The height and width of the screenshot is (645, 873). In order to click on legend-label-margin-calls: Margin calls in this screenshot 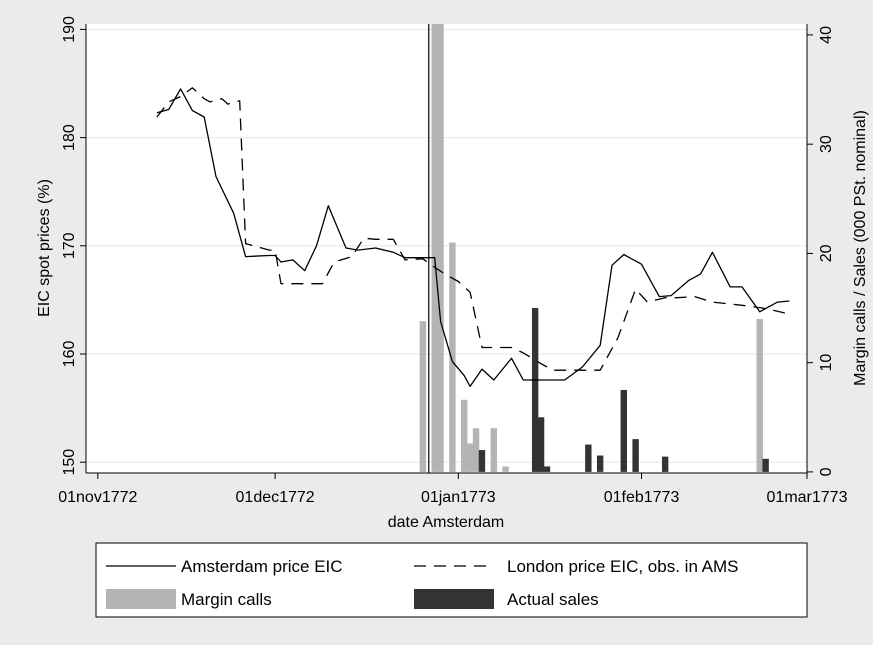, I will do `click(226, 599)`.